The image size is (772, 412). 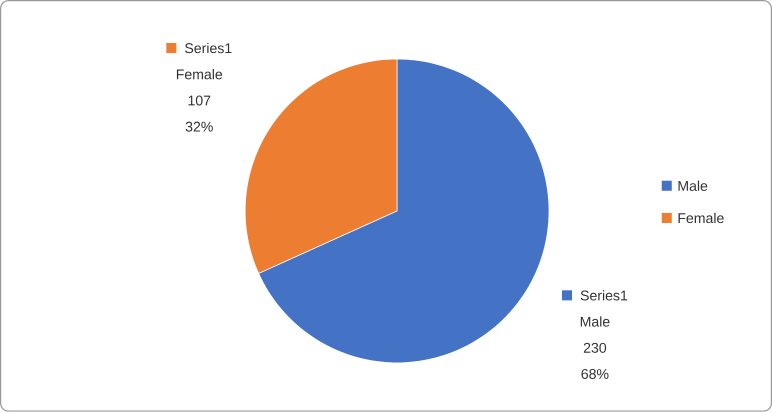 What do you see at coordinates (199, 74) in the screenshot?
I see `slice-label: Female` at bounding box center [199, 74].